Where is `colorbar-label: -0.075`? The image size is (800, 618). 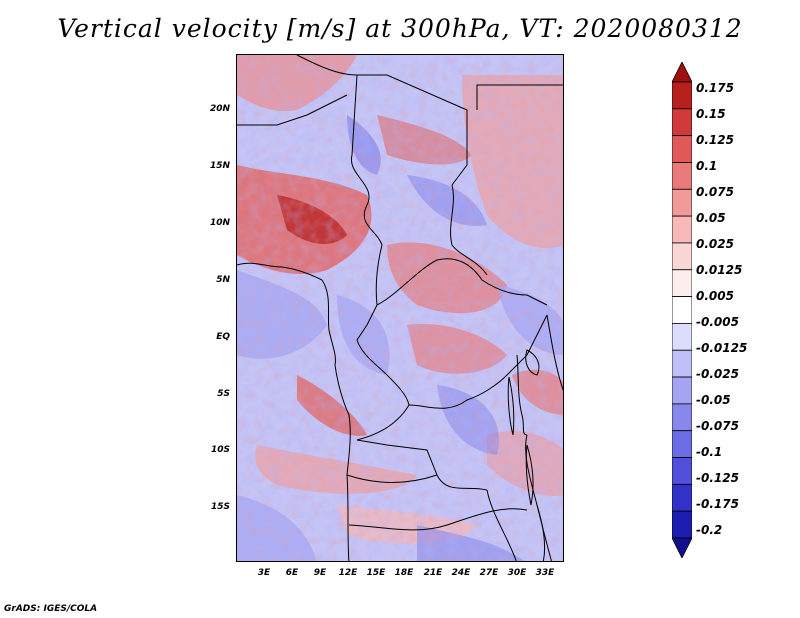 colorbar-label: -0.075 is located at coordinates (717, 426).